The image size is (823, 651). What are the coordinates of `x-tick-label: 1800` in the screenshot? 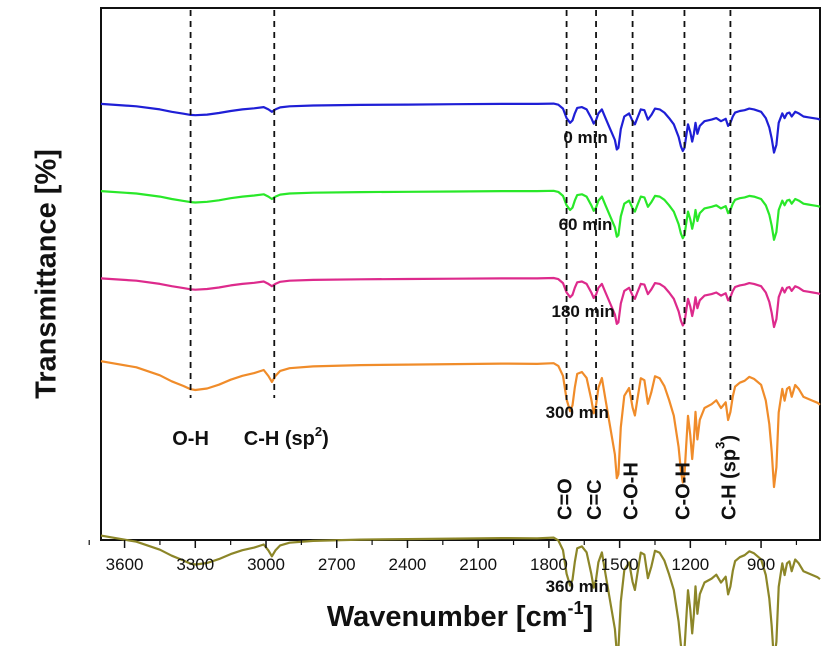 It's located at (549, 564).